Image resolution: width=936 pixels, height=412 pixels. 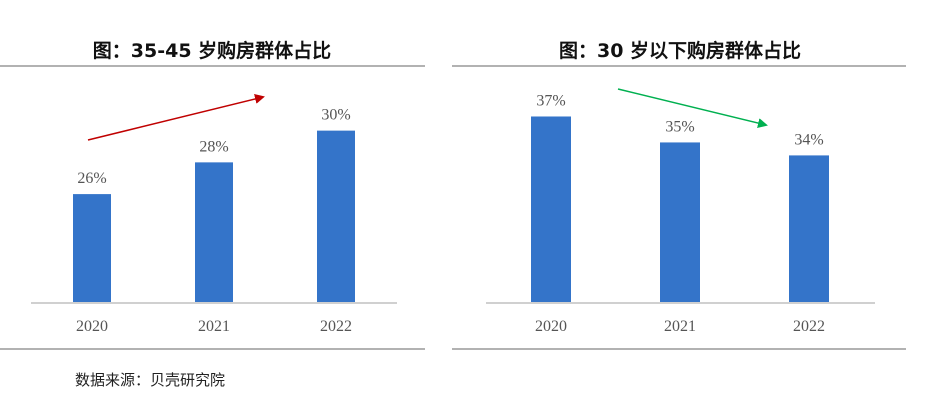 I want to click on data-label: 30%, so click(x=335, y=115).